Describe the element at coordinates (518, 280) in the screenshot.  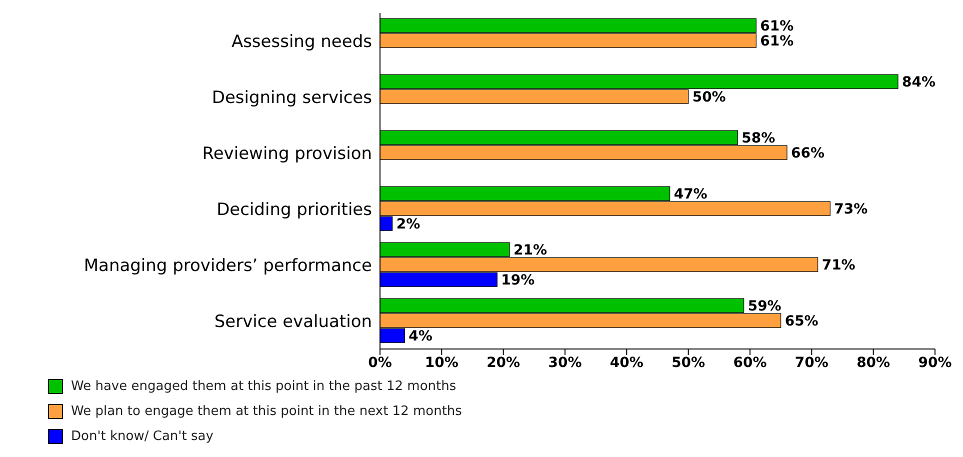
I see `data-label: 19%` at that location.